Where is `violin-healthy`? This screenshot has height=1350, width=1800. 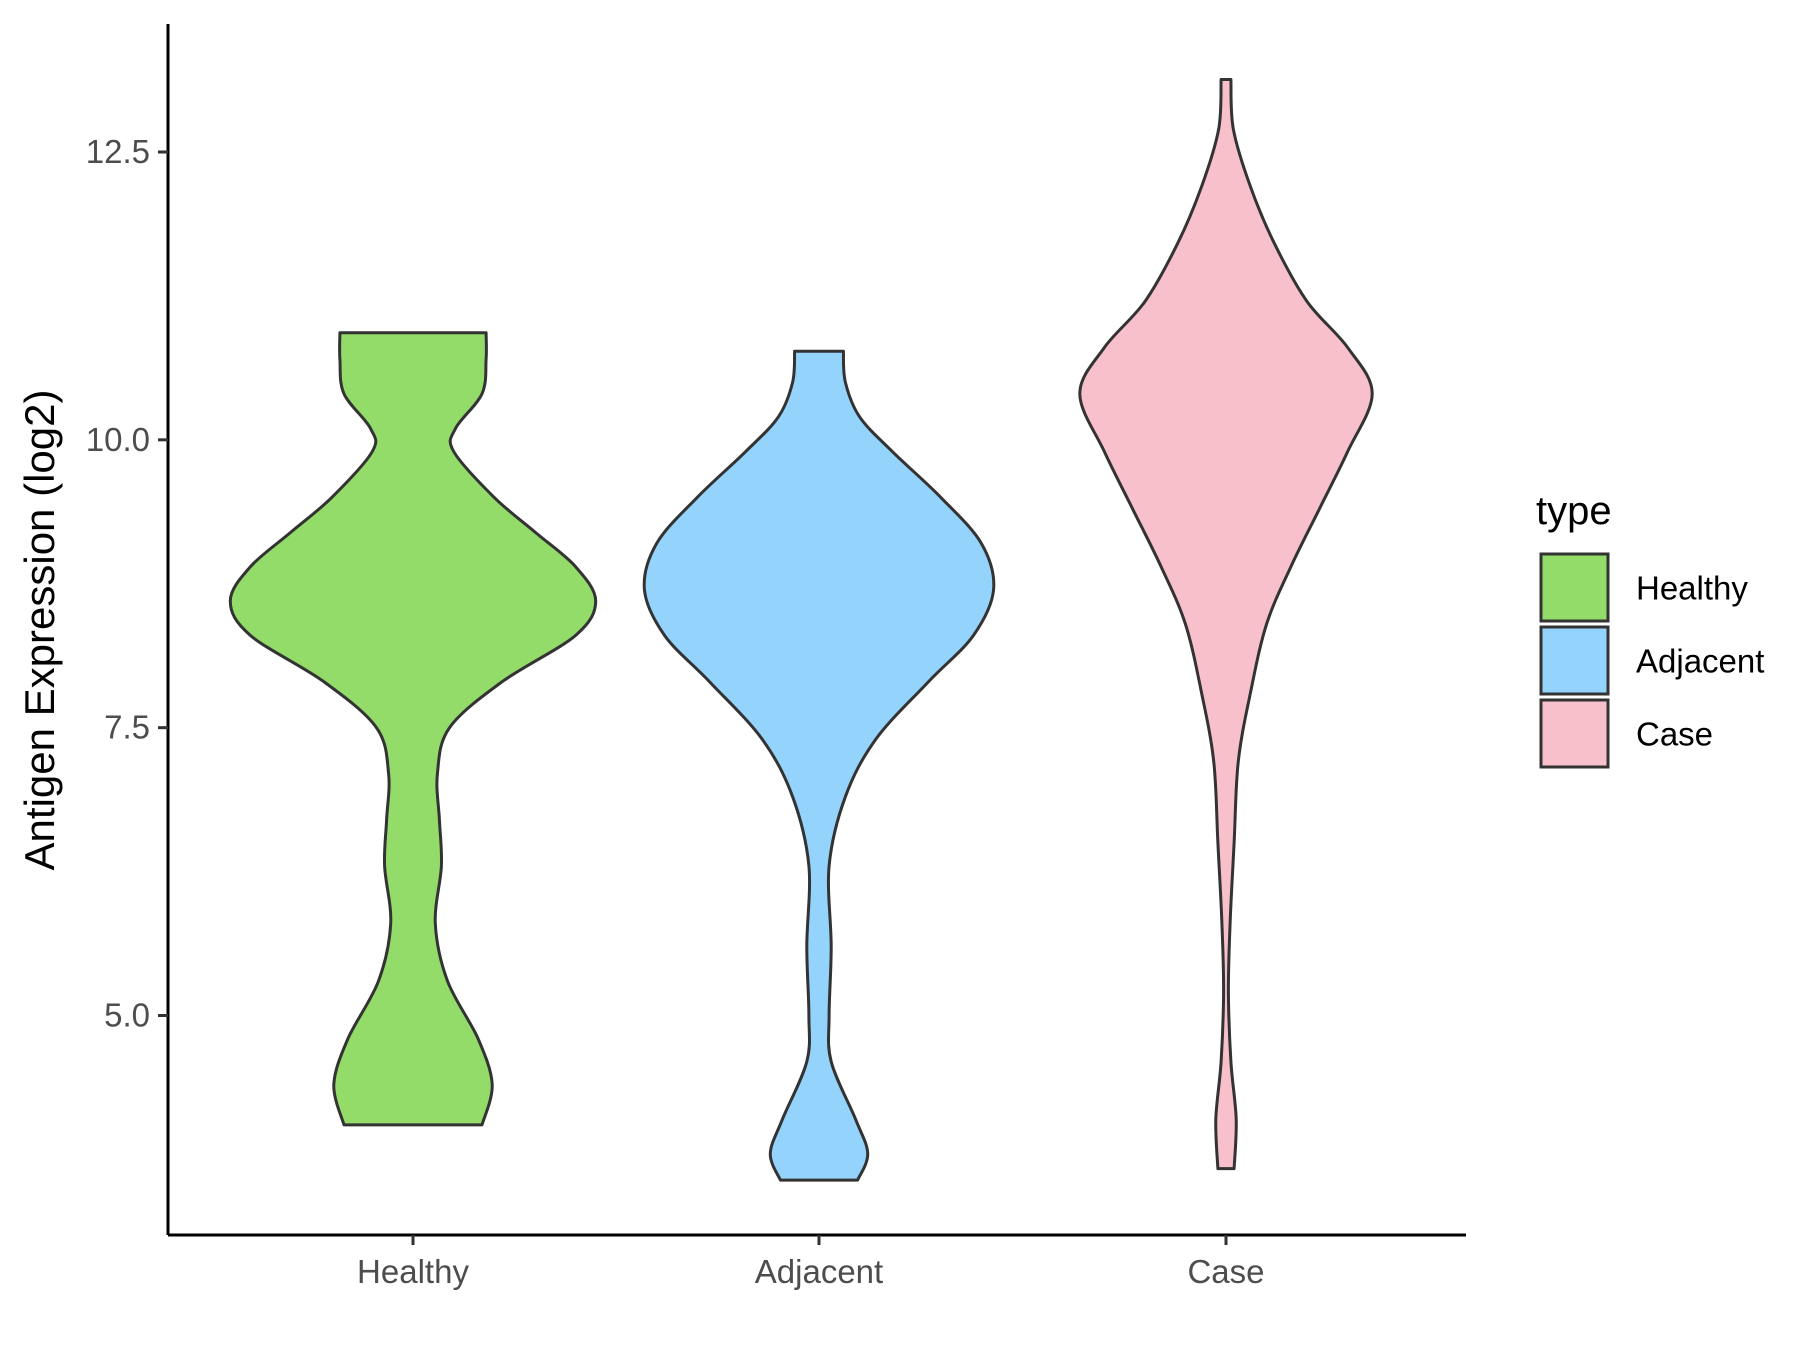
violin-healthy is located at coordinates (413, 729).